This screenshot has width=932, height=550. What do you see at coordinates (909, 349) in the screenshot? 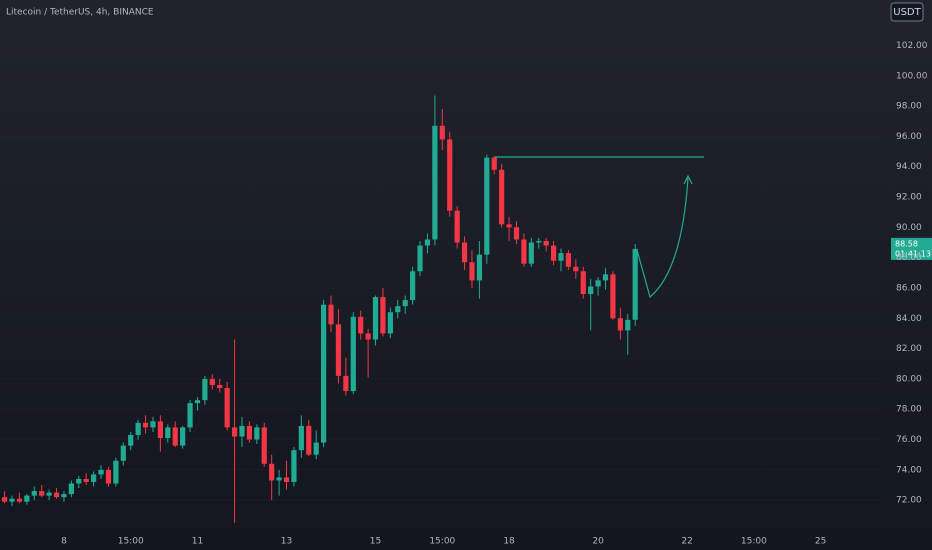
I see `y-tick-label: 82.00` at bounding box center [909, 349].